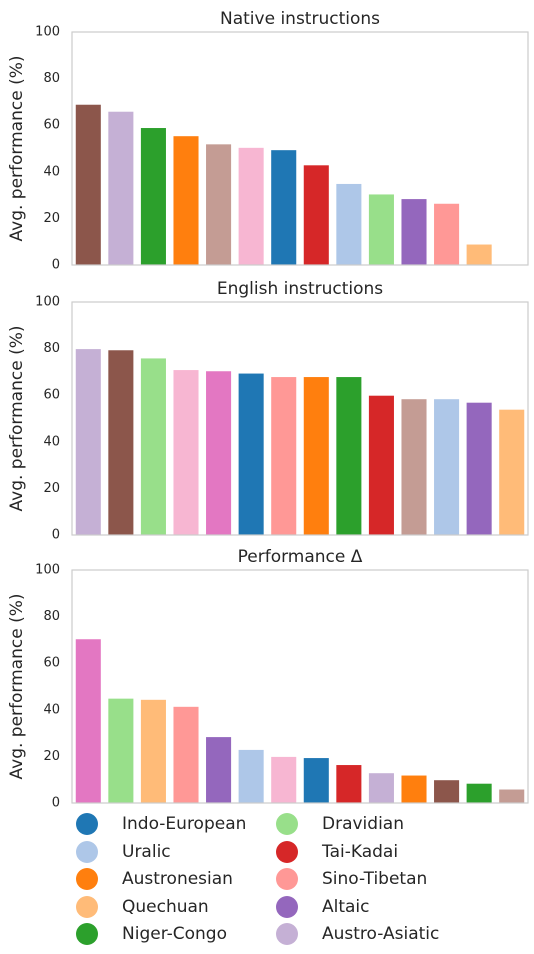 The width and height of the screenshot is (534, 954). I want to click on legend-item: Austro-Asiatic, so click(357, 934).